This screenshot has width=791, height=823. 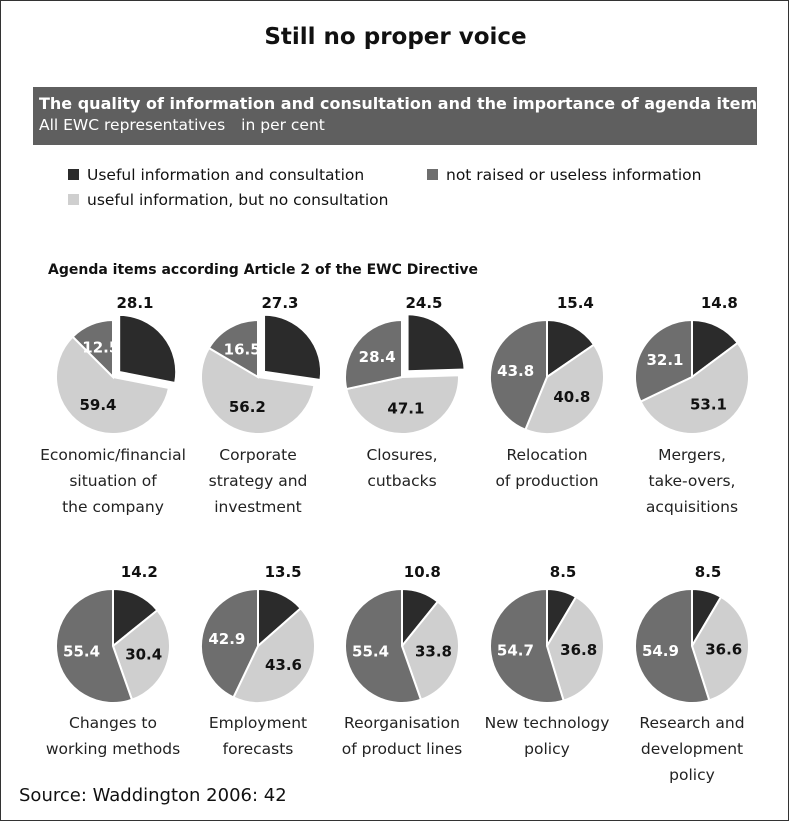 What do you see at coordinates (113, 749) in the screenshot?
I see `pie-caption: working methods` at bounding box center [113, 749].